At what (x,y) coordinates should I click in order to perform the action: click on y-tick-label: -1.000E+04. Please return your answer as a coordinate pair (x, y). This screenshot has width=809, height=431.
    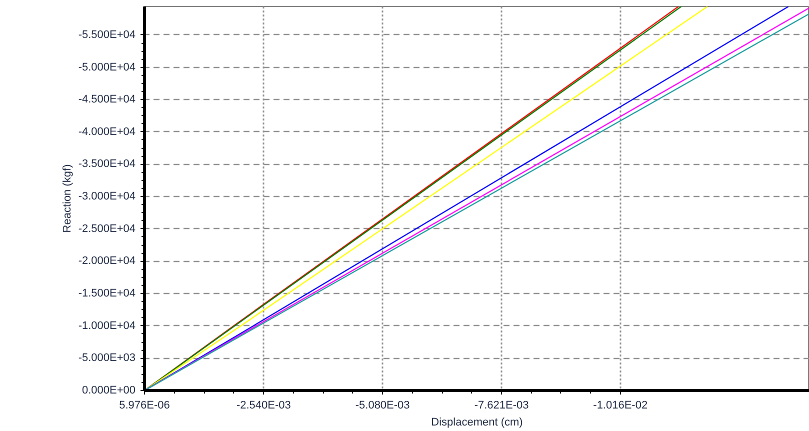
    Looking at the image, I should click on (107, 326).